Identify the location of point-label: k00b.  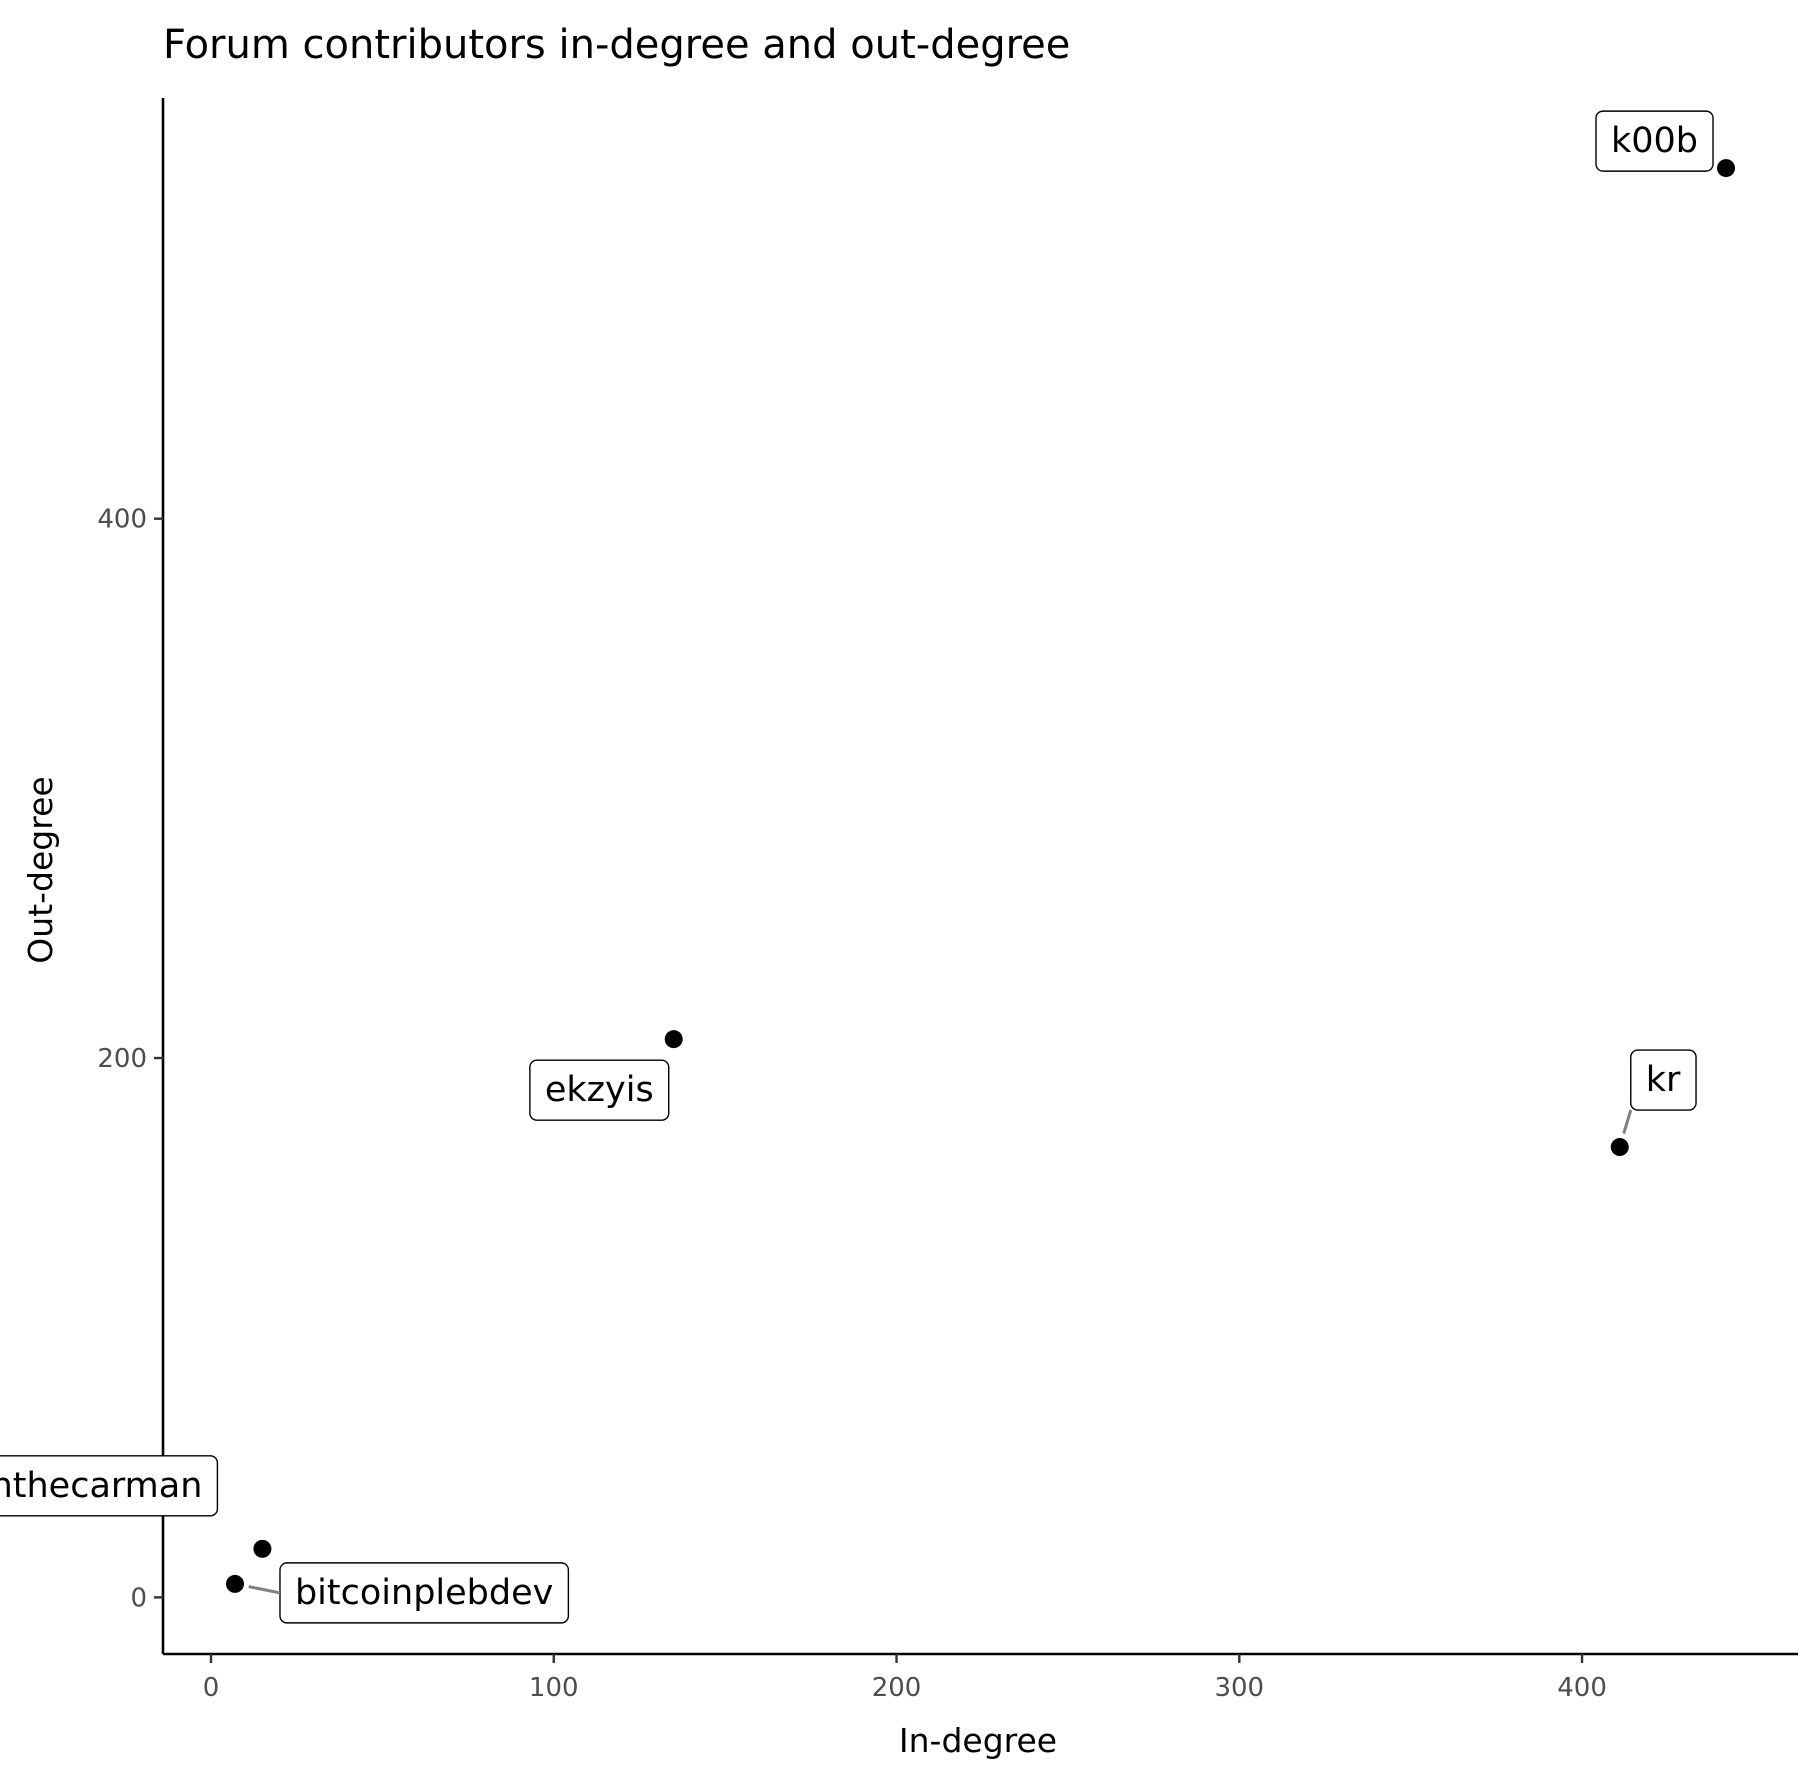
(1654, 141).